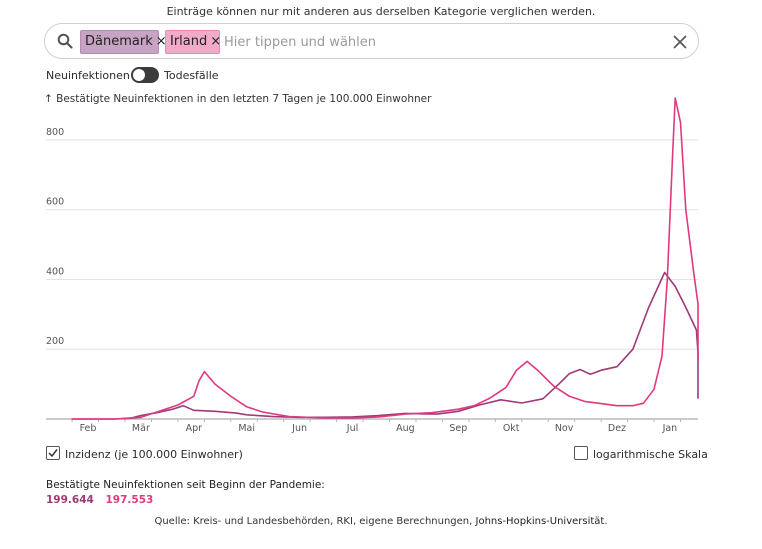 This screenshot has height=549, width=762. Describe the element at coordinates (606, 521) in the screenshot. I see `source-suffix: .` at that location.